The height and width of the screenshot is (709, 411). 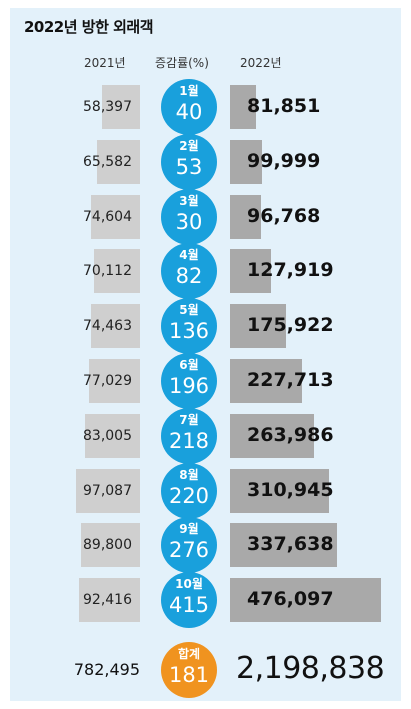 I want to click on month-label: 3월, so click(x=189, y=200).